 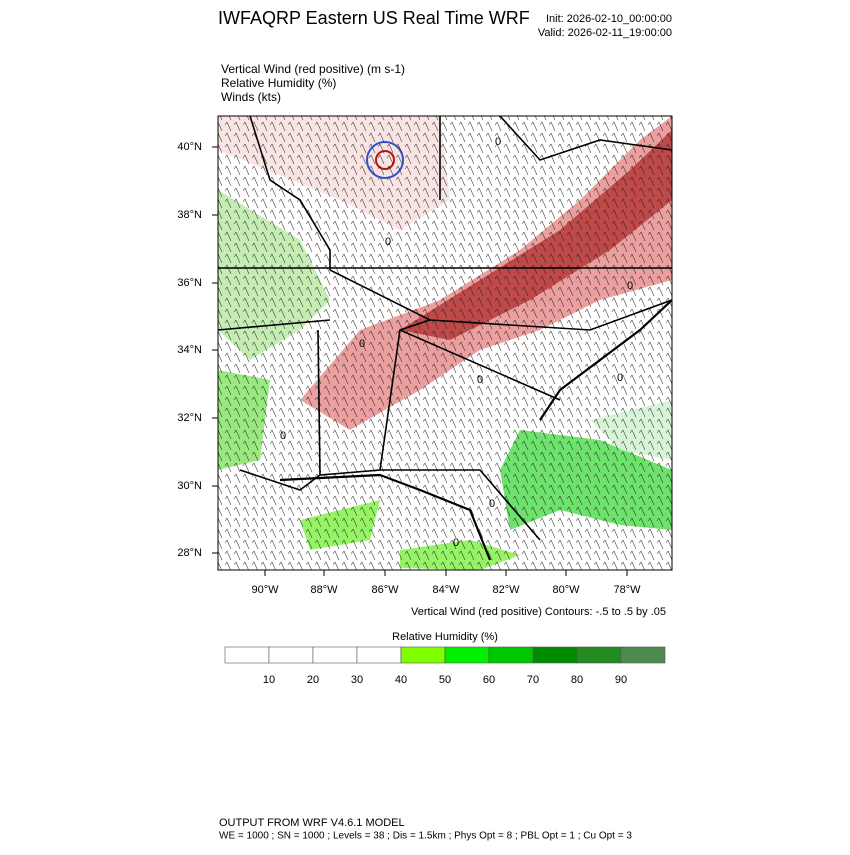 What do you see at coordinates (189, 486) in the screenshot?
I see `lat-label: 30°N` at bounding box center [189, 486].